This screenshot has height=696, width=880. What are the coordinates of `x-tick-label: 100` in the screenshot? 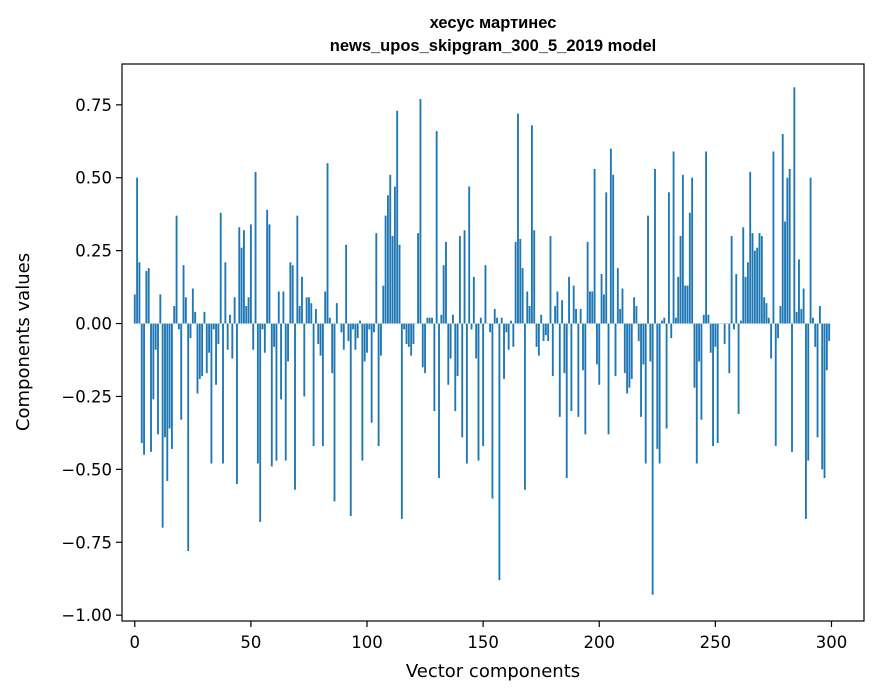 It's located at (367, 642).